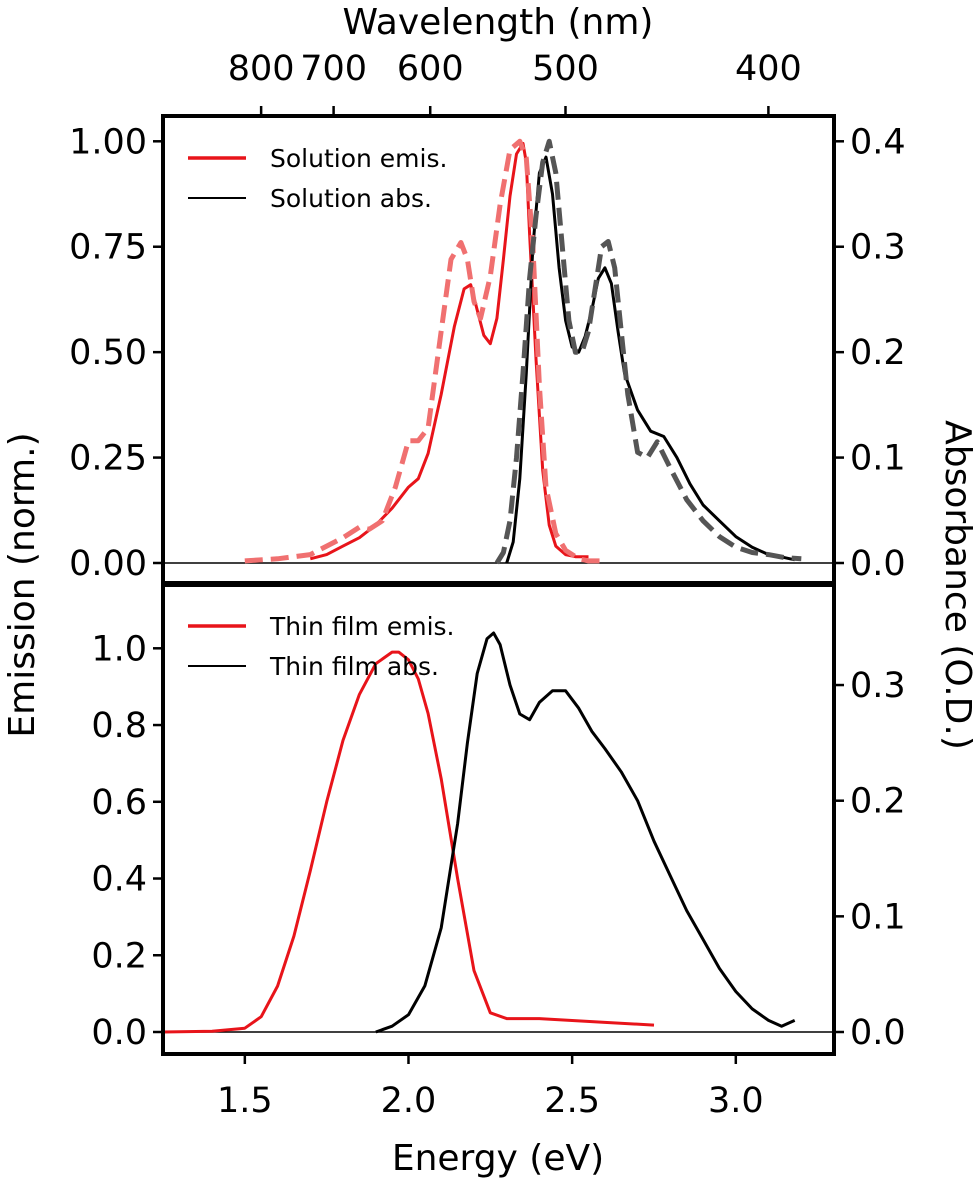  I want to click on solution-legend: Solution emis. Solution abs., so click(317, 178).